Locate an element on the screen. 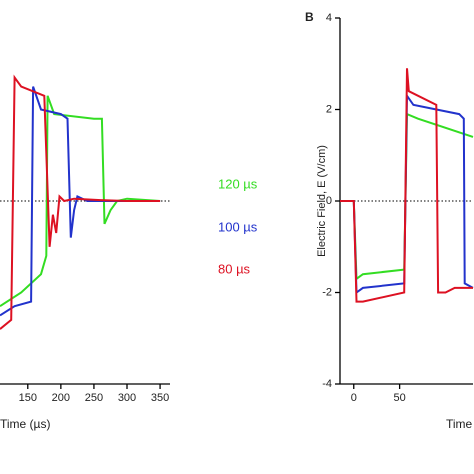 The image size is (474, 474). x-tick-label: 350 is located at coordinates (160, 398).